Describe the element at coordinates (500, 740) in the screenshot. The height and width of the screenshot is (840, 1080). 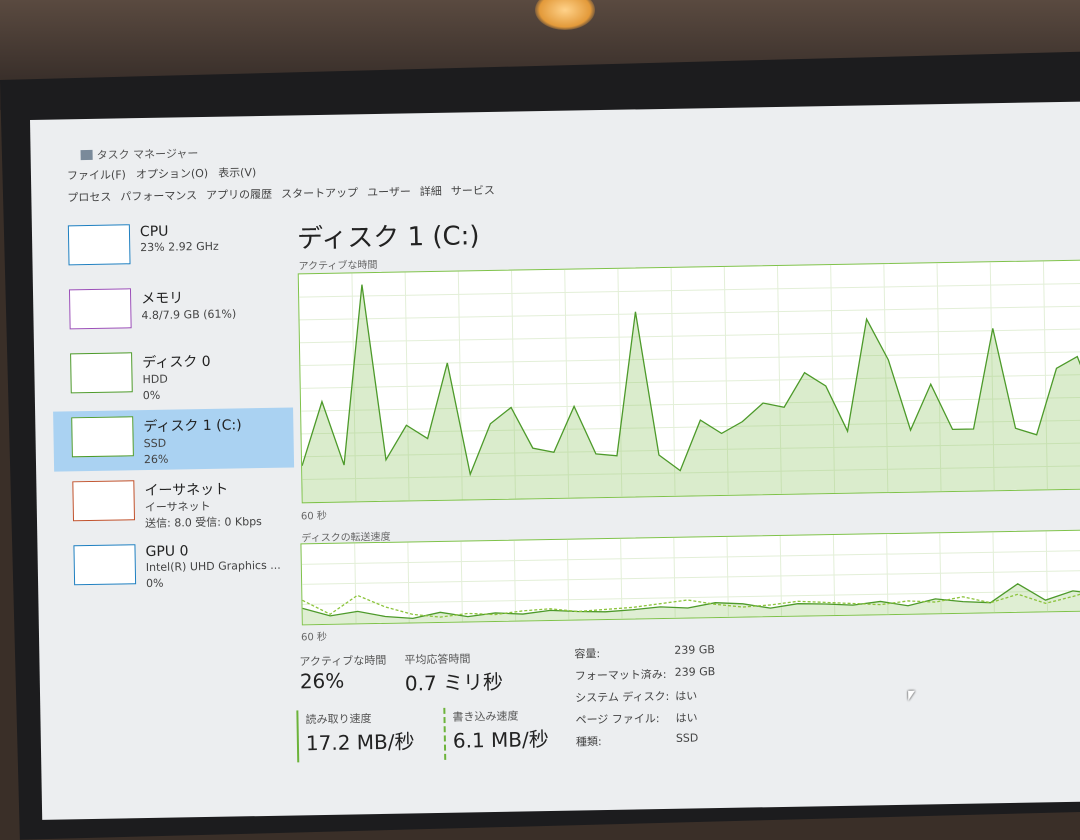
I see `write-speed-value: 6.1 MB/秒` at that location.